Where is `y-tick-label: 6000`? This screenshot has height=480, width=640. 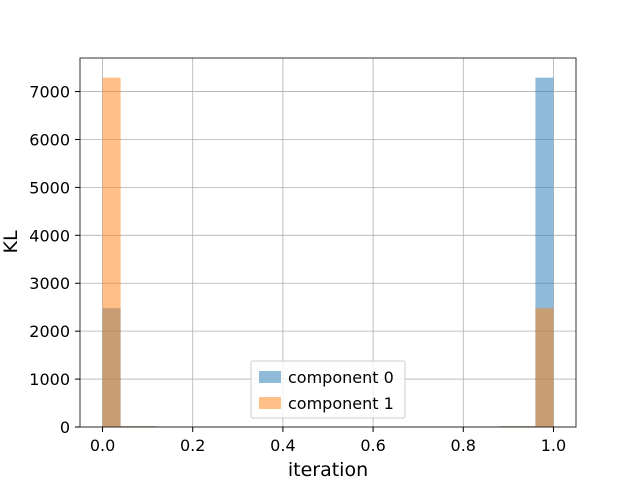
y-tick-label: 6000 is located at coordinates (49, 139).